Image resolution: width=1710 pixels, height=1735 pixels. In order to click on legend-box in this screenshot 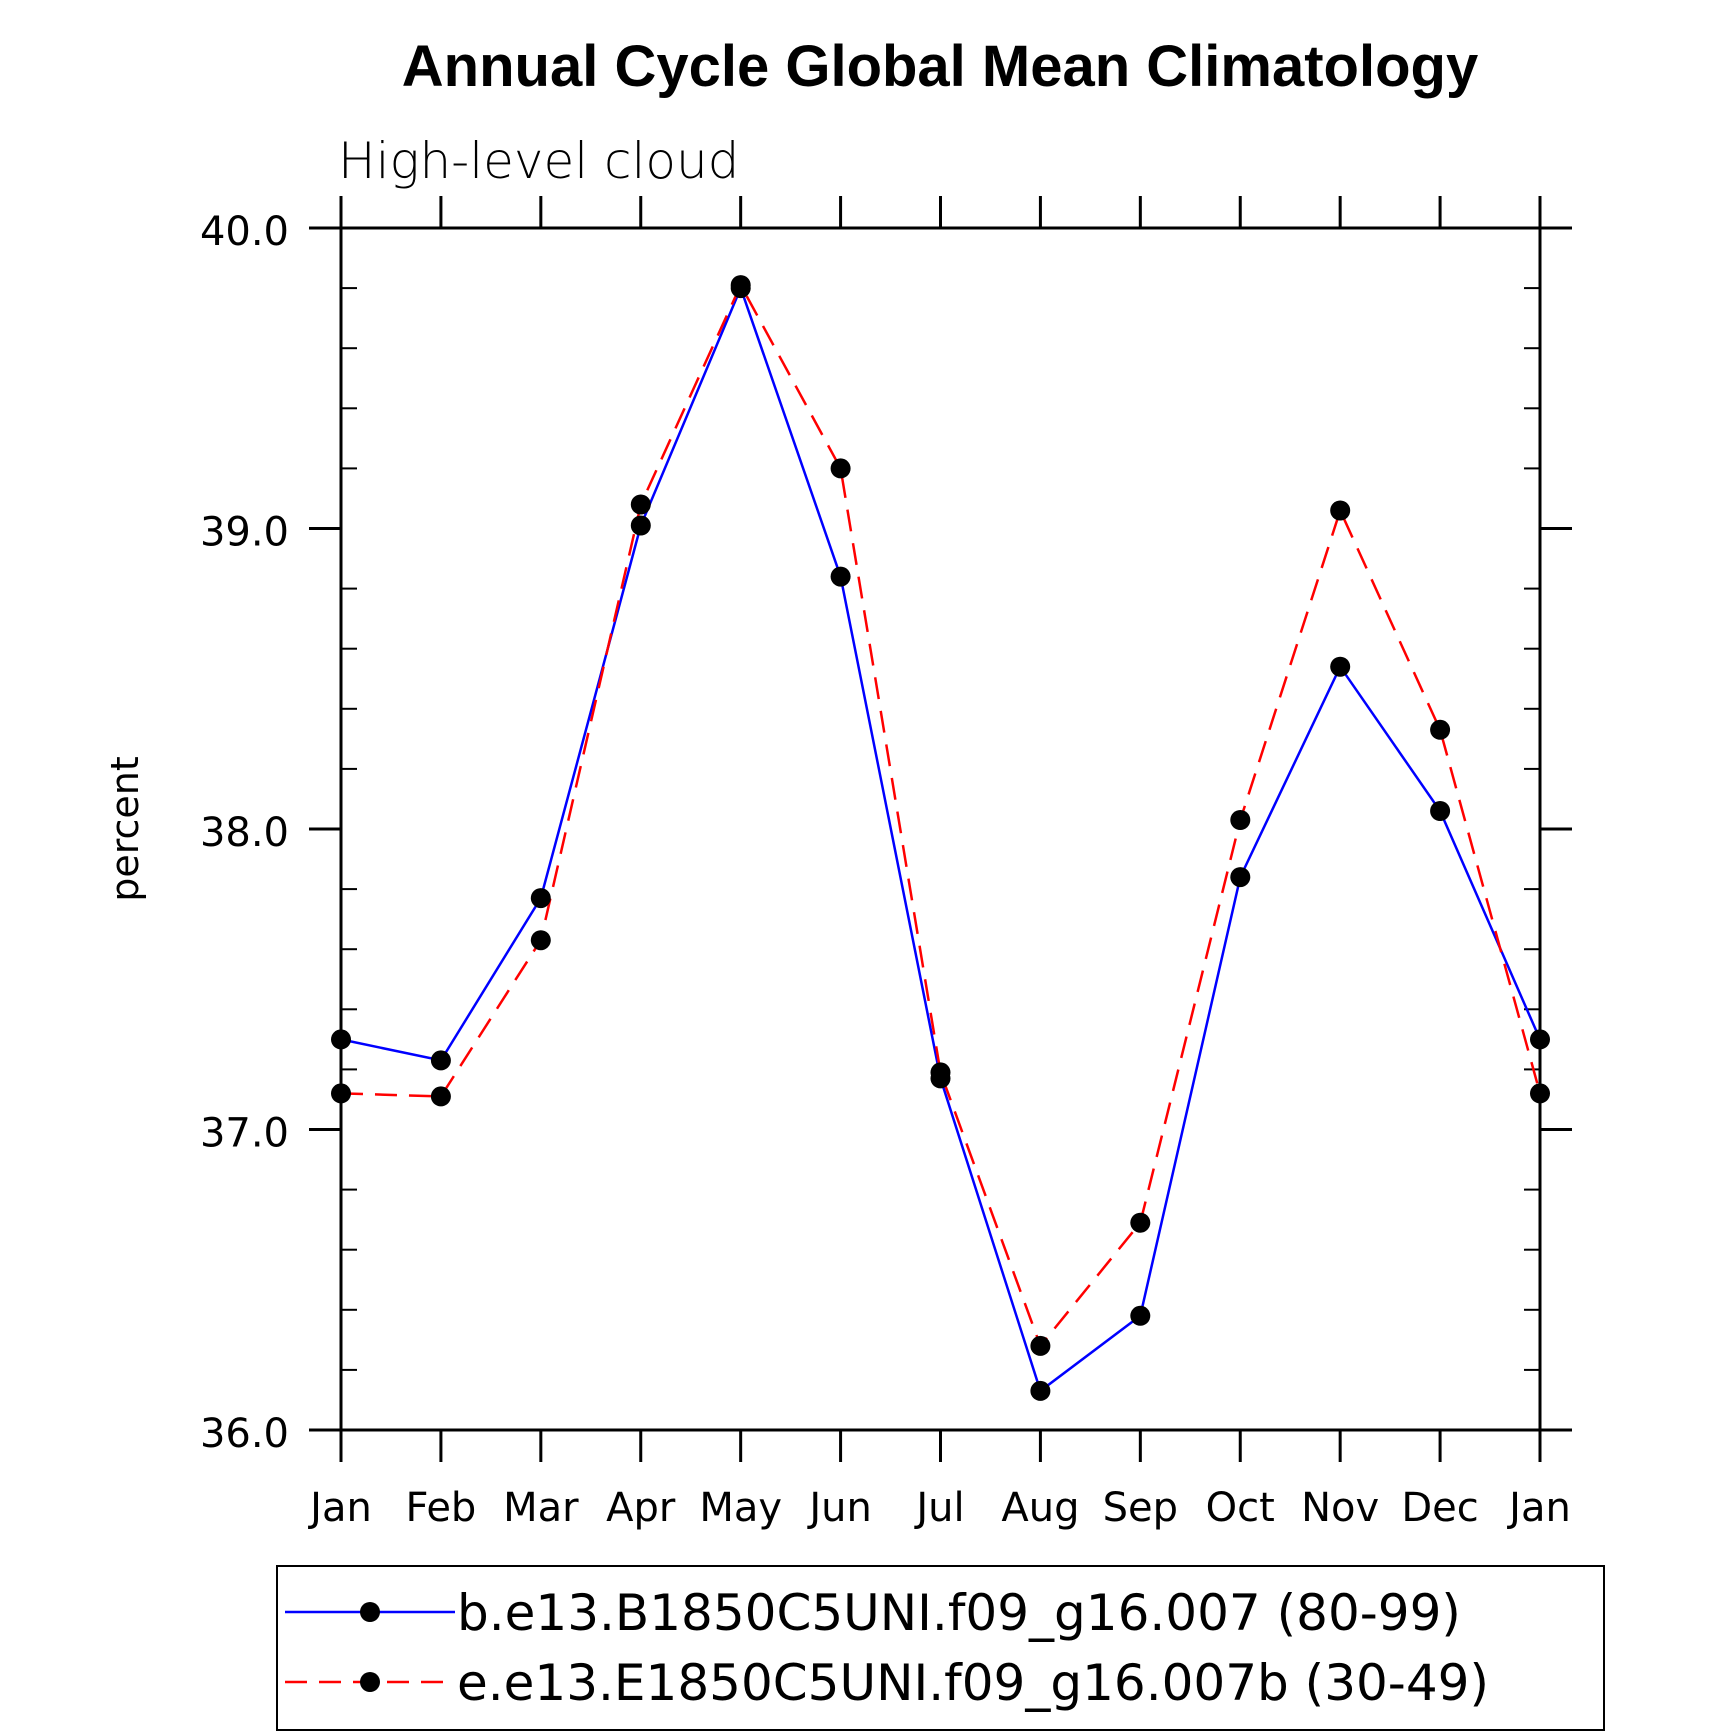, I will do `click(940, 1648)`.